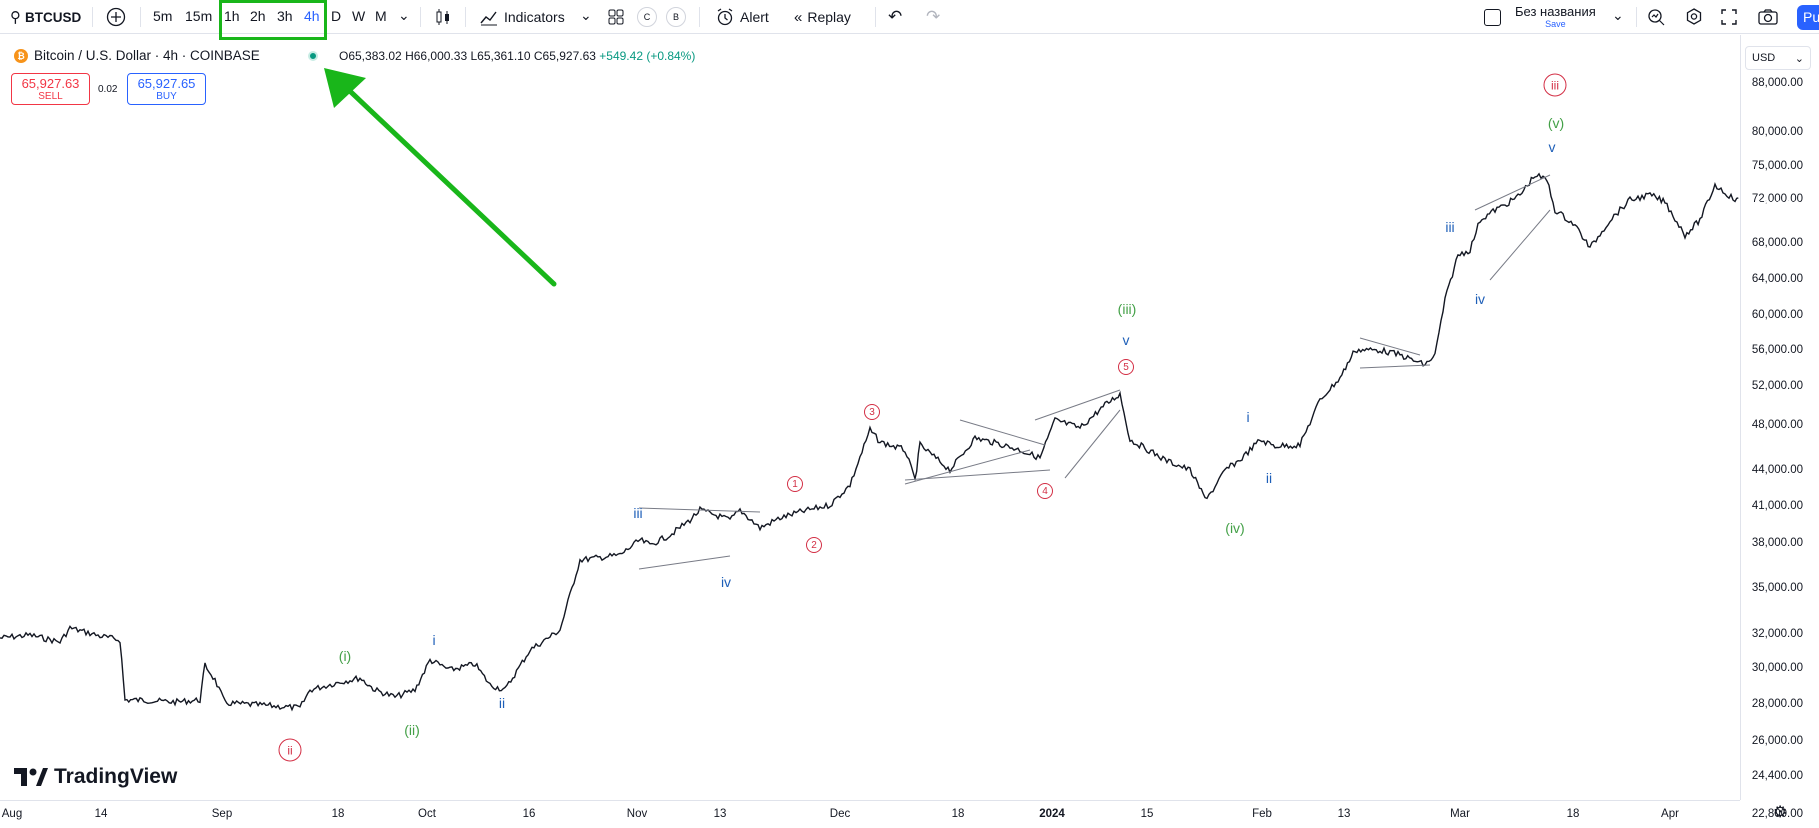 The height and width of the screenshot is (828, 1819). What do you see at coordinates (529, 814) in the screenshot?
I see `time-tick: 16` at bounding box center [529, 814].